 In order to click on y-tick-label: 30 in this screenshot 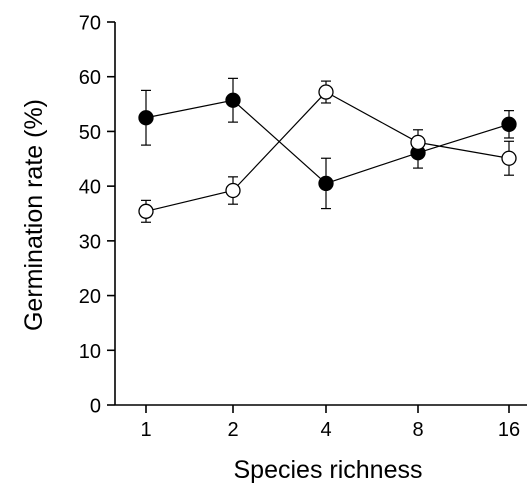, I will do `click(90, 242)`.